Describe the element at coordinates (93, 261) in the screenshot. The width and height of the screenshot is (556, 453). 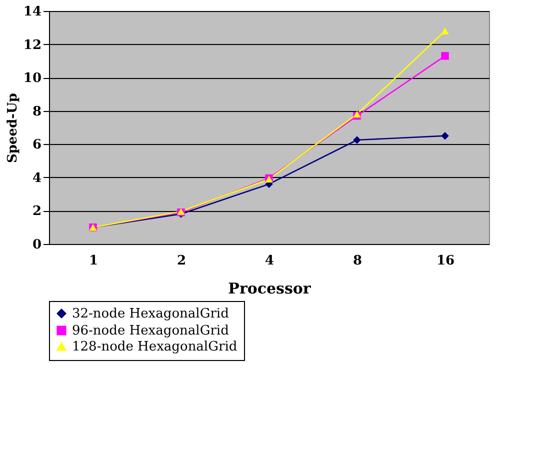
I see `x-tick-label: 1` at that location.